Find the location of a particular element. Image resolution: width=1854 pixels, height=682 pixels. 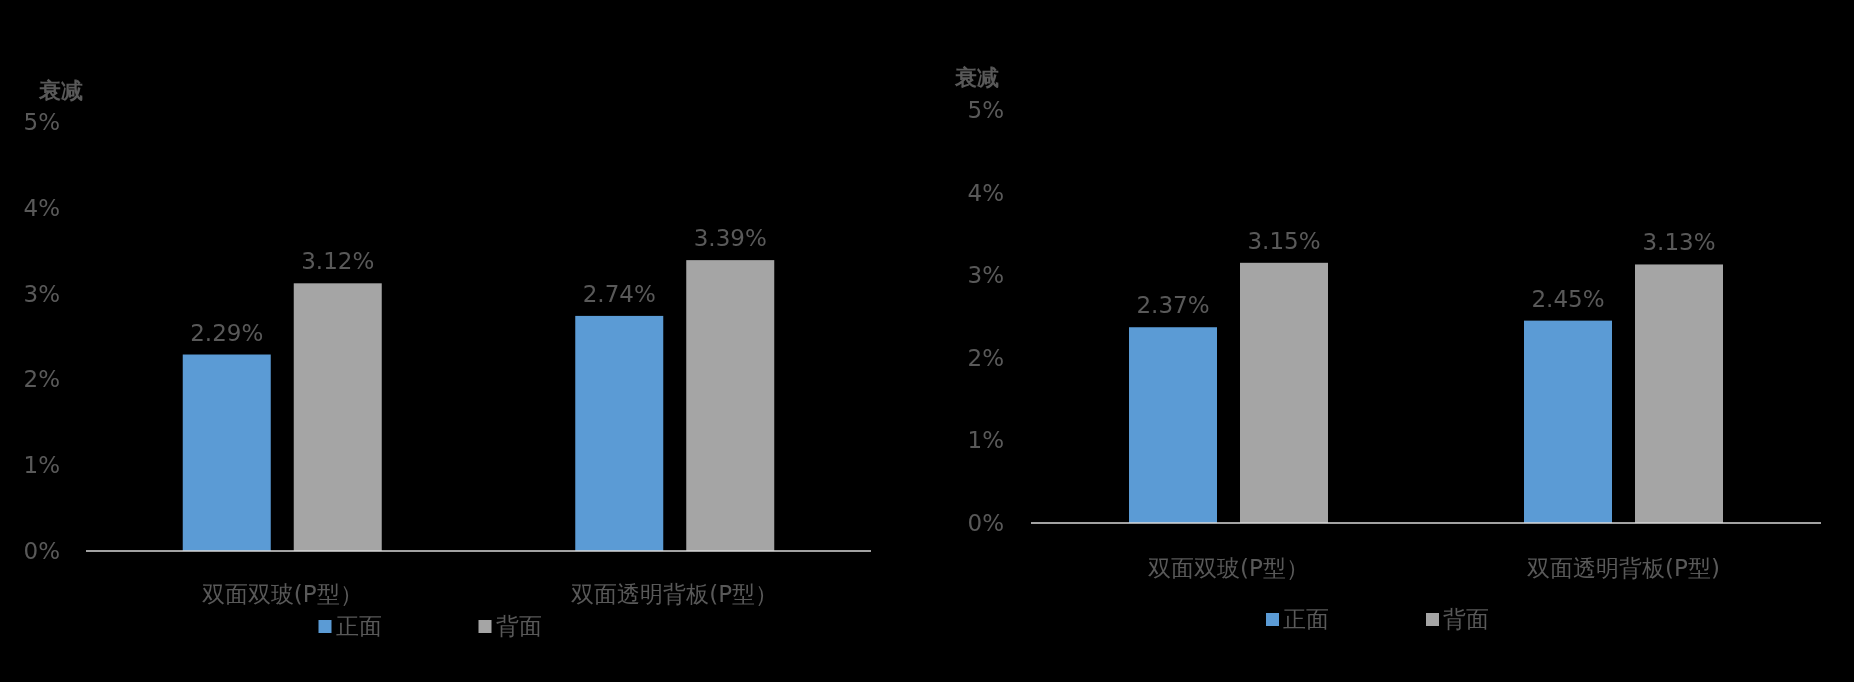

data-label: 2.37% is located at coordinates (1173, 305).